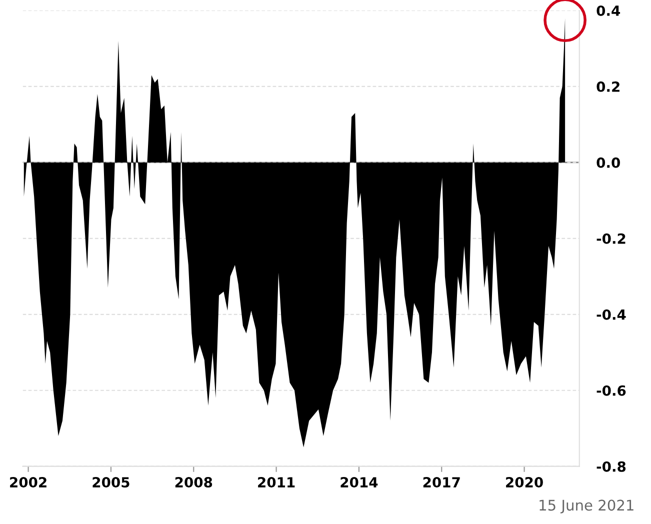 This screenshot has width=651, height=524. What do you see at coordinates (611, 238) in the screenshot?
I see `y-tick-label: -0.2` at bounding box center [611, 238].